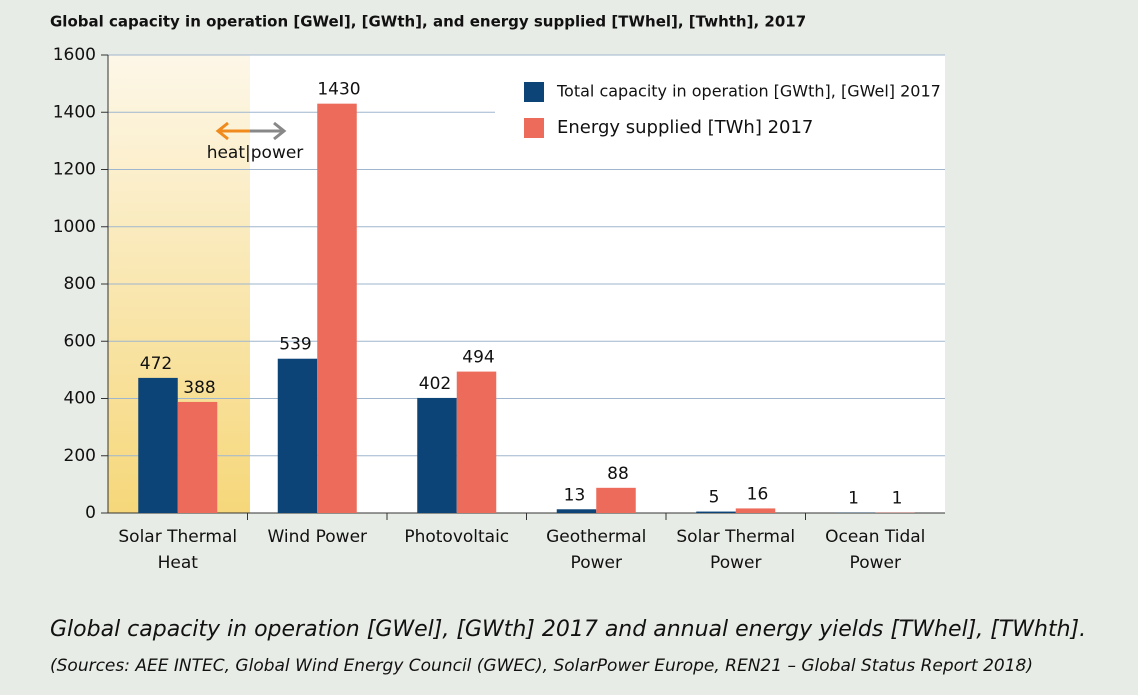  What do you see at coordinates (685, 127) in the screenshot?
I see `legend-label: Energy supplied [TWh] 2017` at bounding box center [685, 127].